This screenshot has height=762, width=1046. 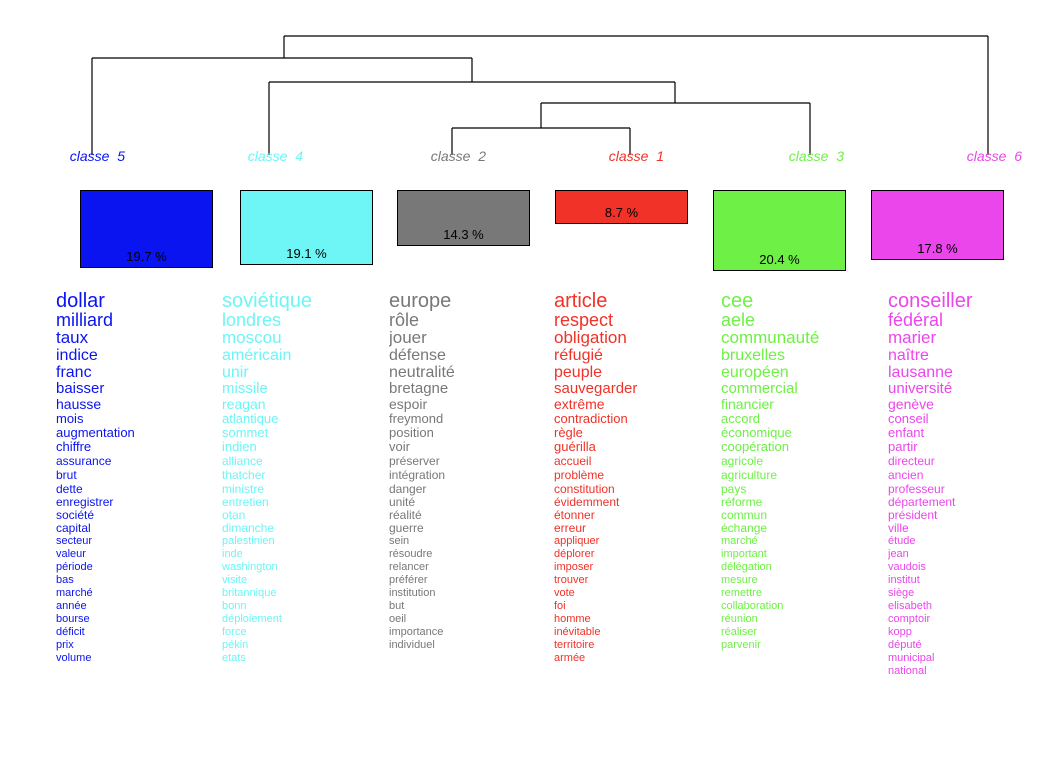 What do you see at coordinates (249, 593) in the screenshot?
I see `class-word: britannique` at bounding box center [249, 593].